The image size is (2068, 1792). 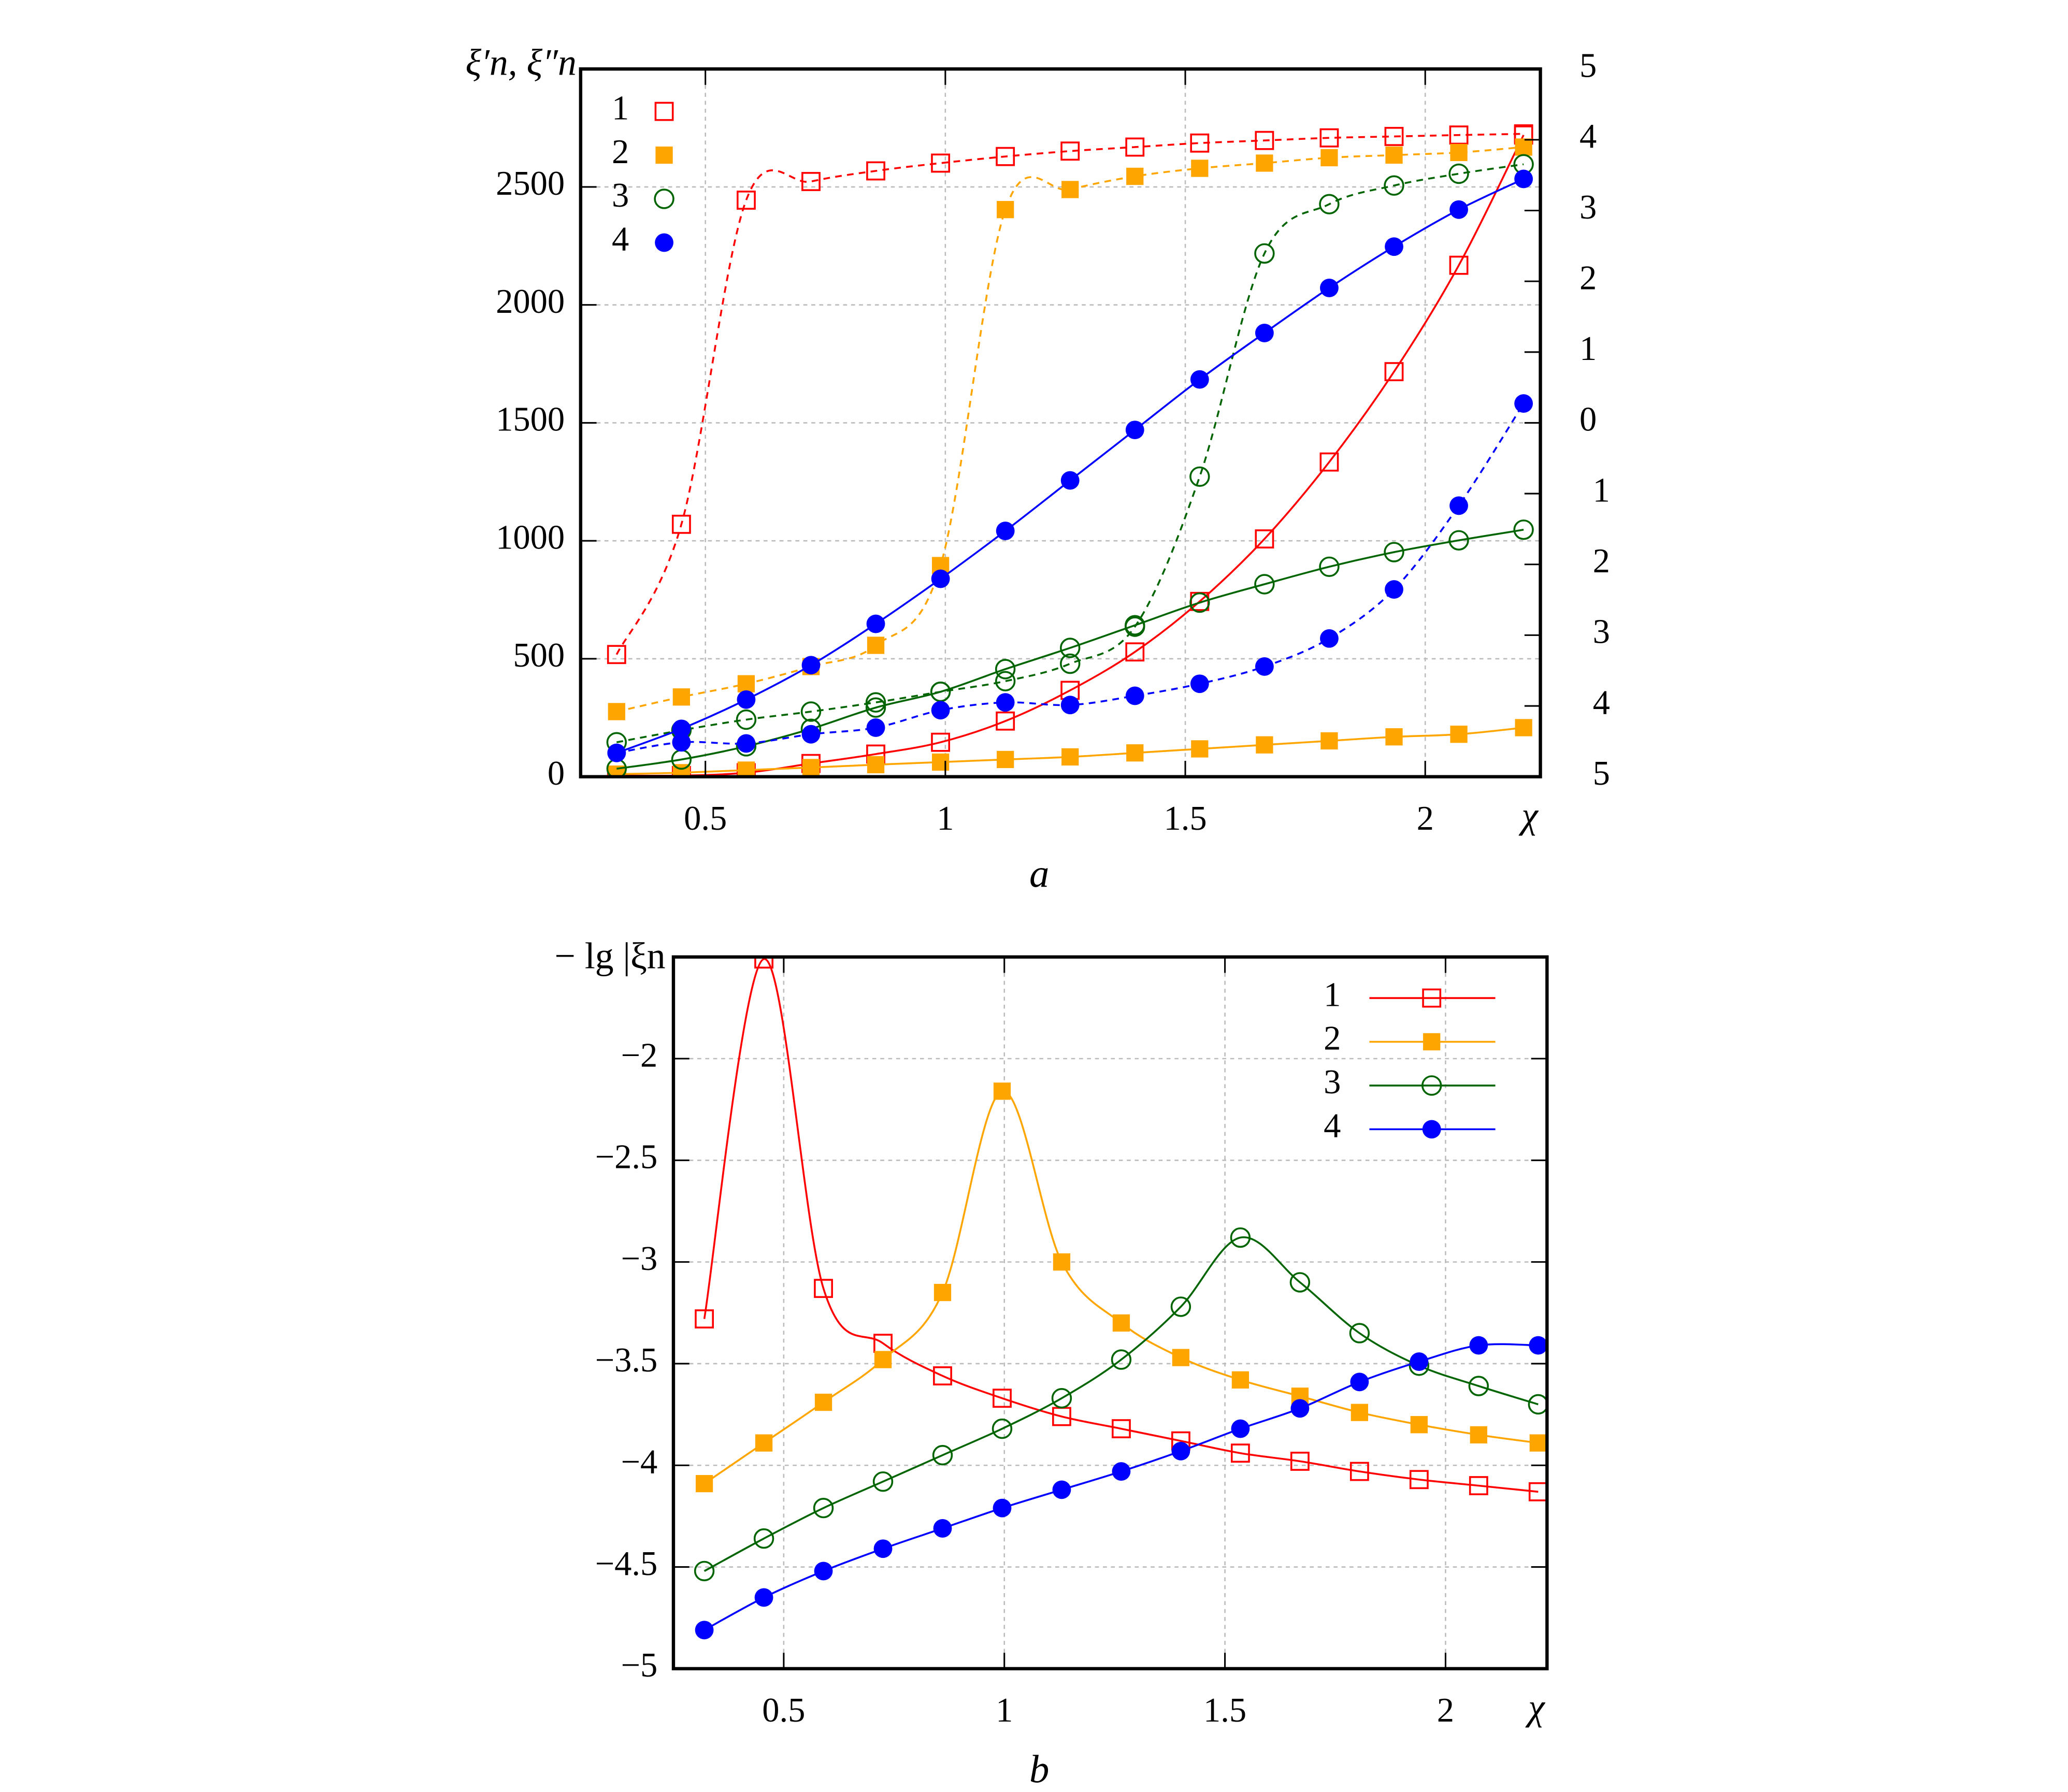 I want to click on legend-item-2: 2, so click(x=642, y=152).